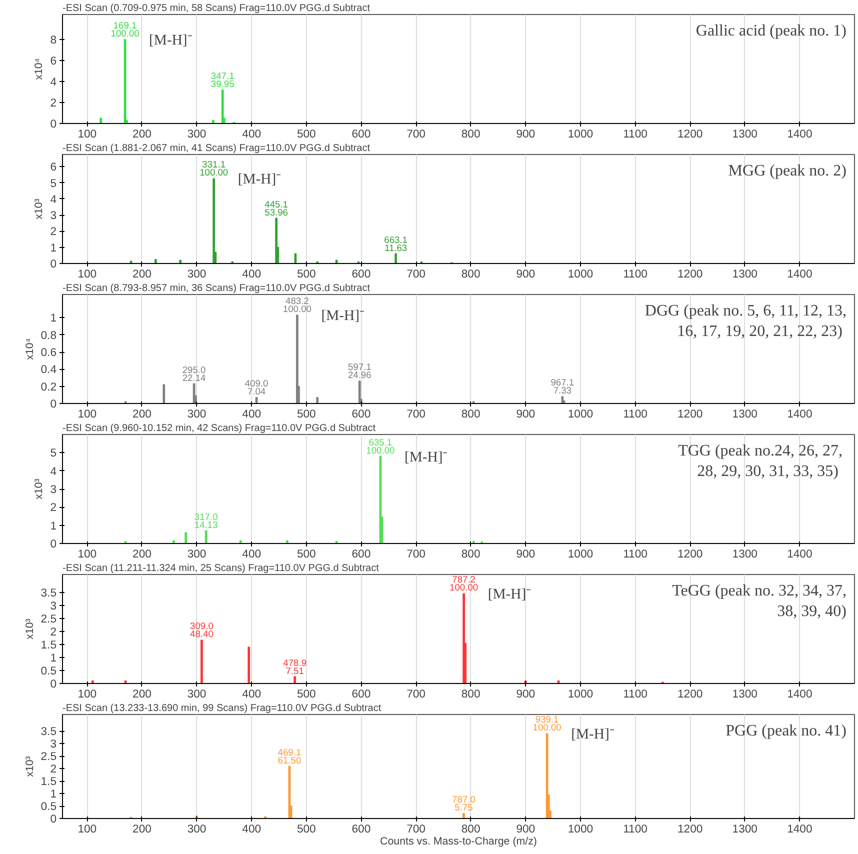  I want to click on y-tick-label: 0.2, so click(48, 387).